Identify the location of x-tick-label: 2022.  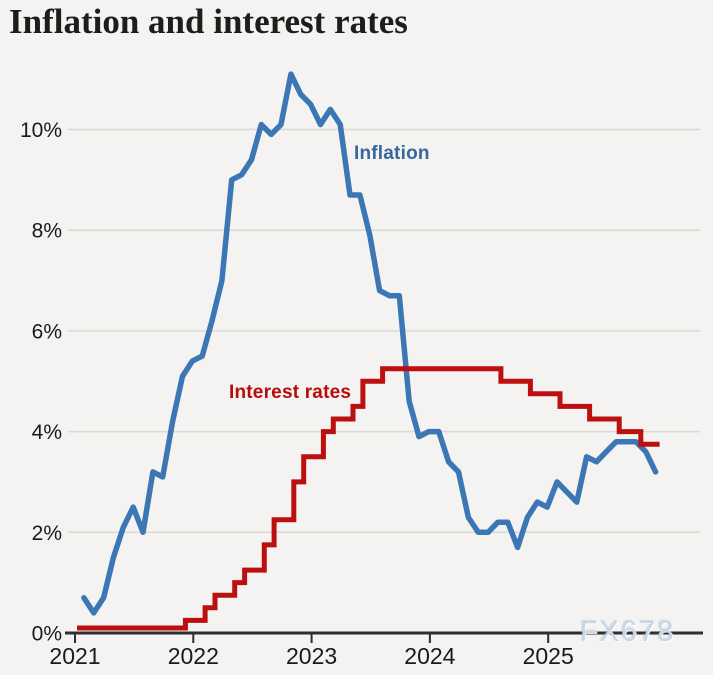
(193, 656).